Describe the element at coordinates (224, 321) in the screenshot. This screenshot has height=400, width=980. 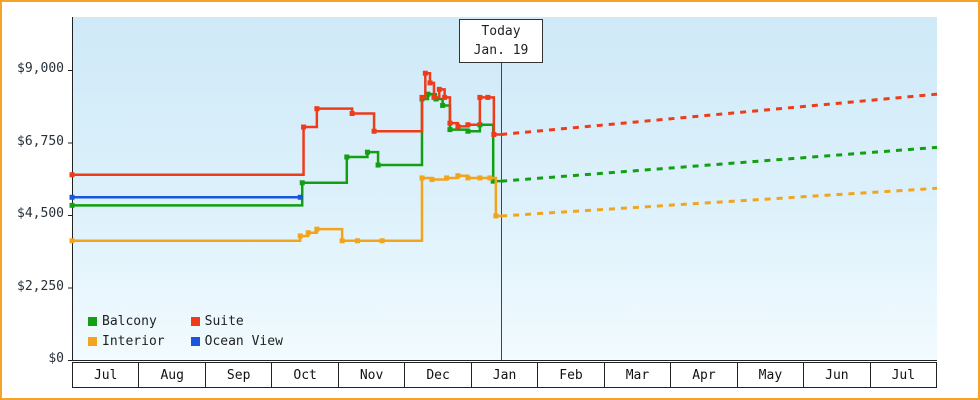
I see `legend-label-suite: Suite` at that location.